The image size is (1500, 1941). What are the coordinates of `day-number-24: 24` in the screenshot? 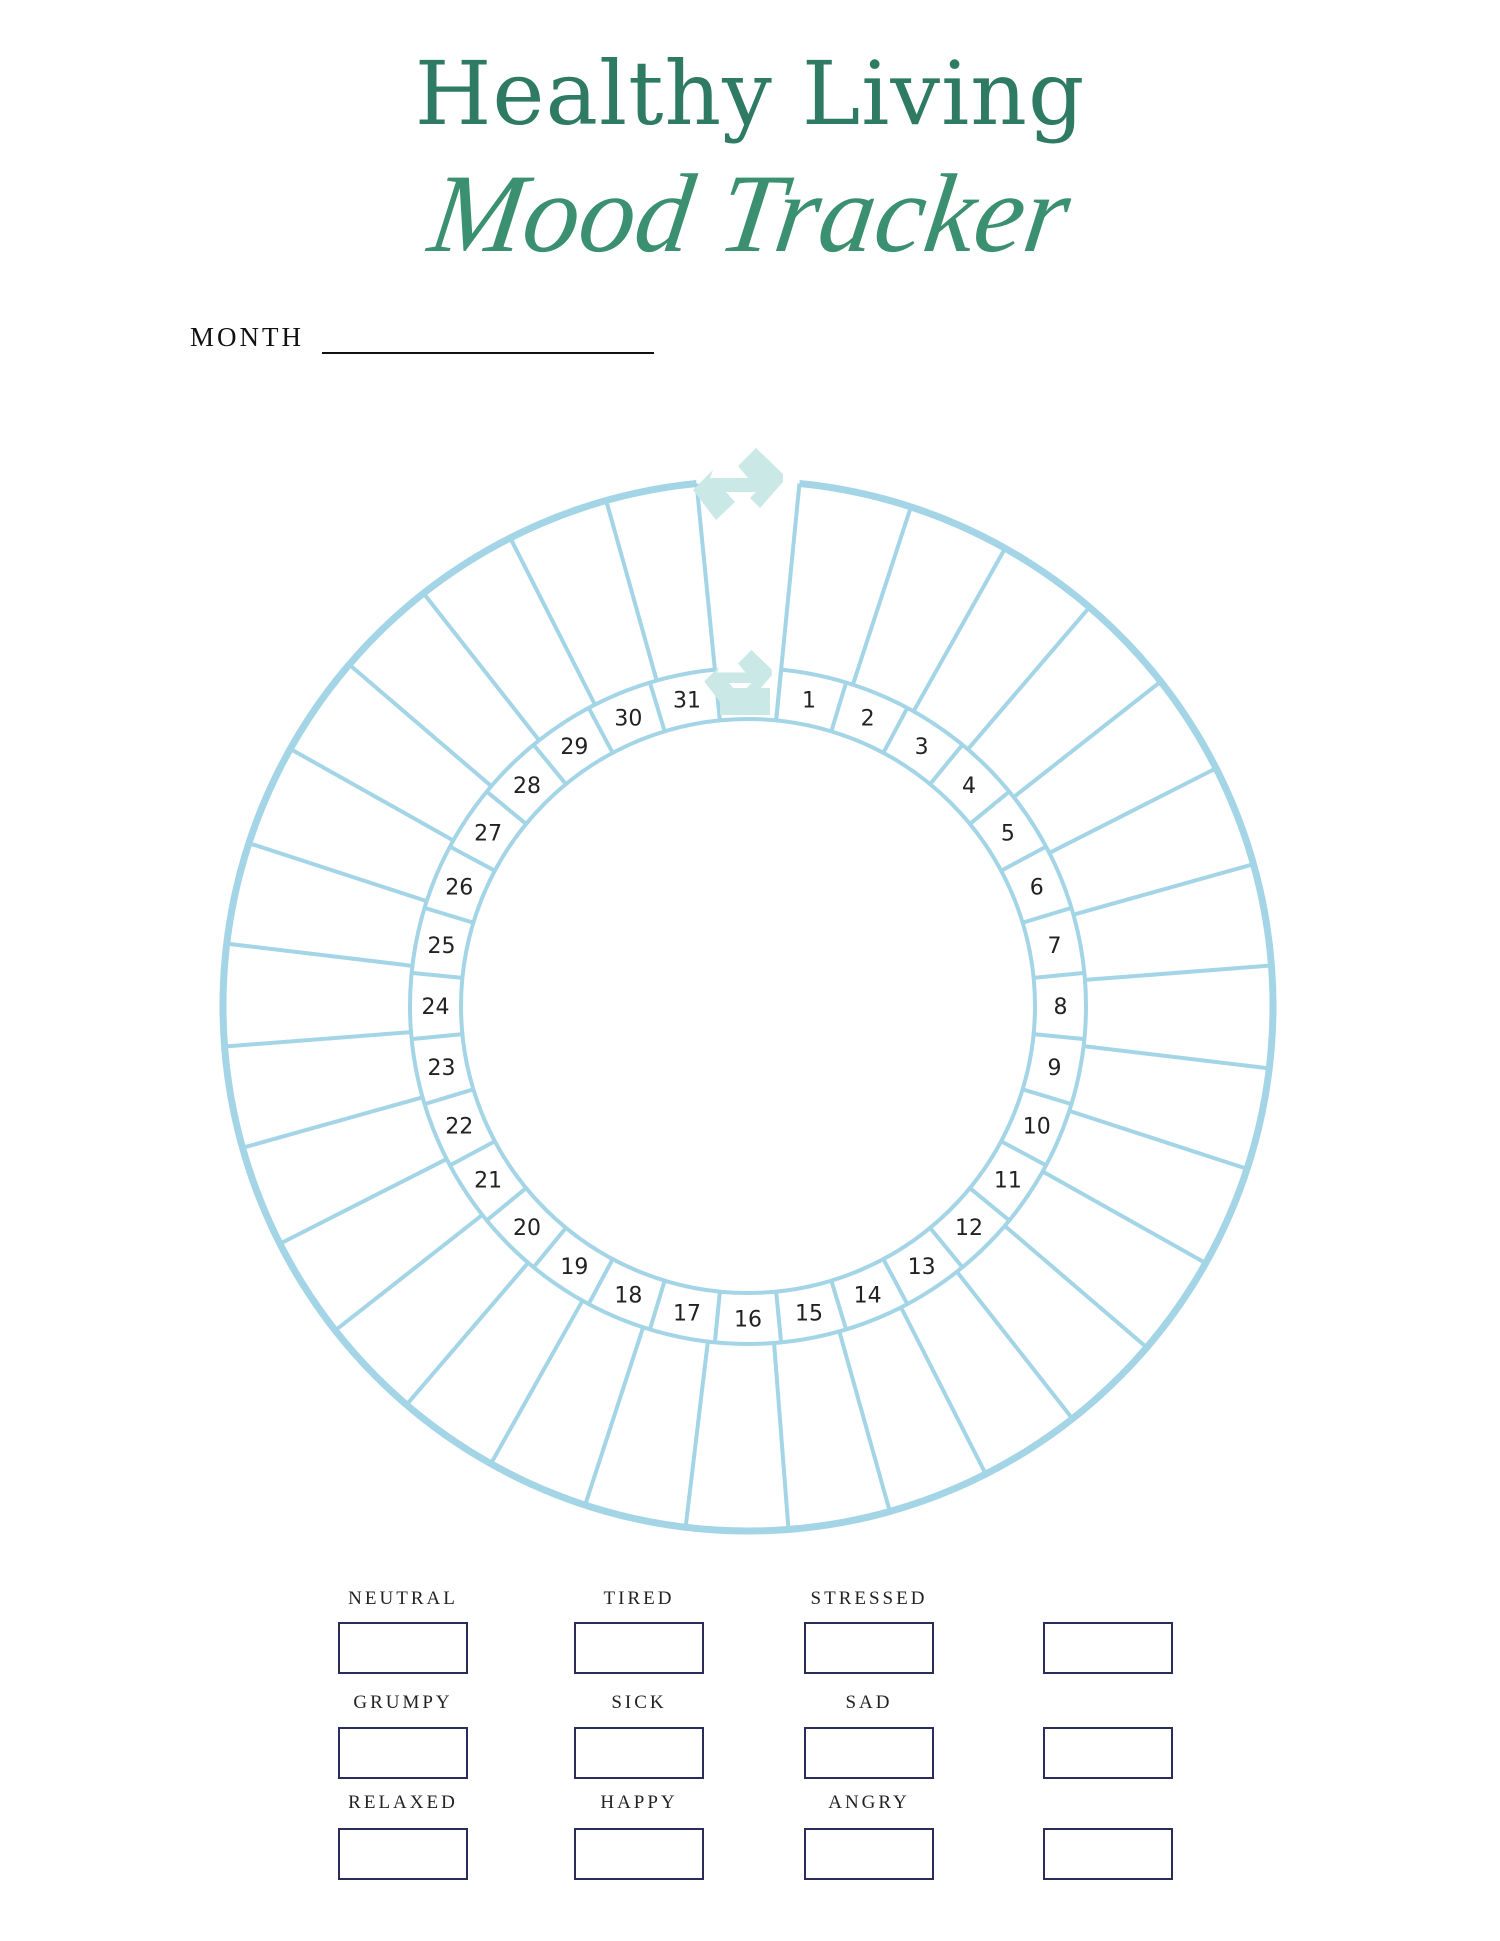 It's located at (436, 1007).